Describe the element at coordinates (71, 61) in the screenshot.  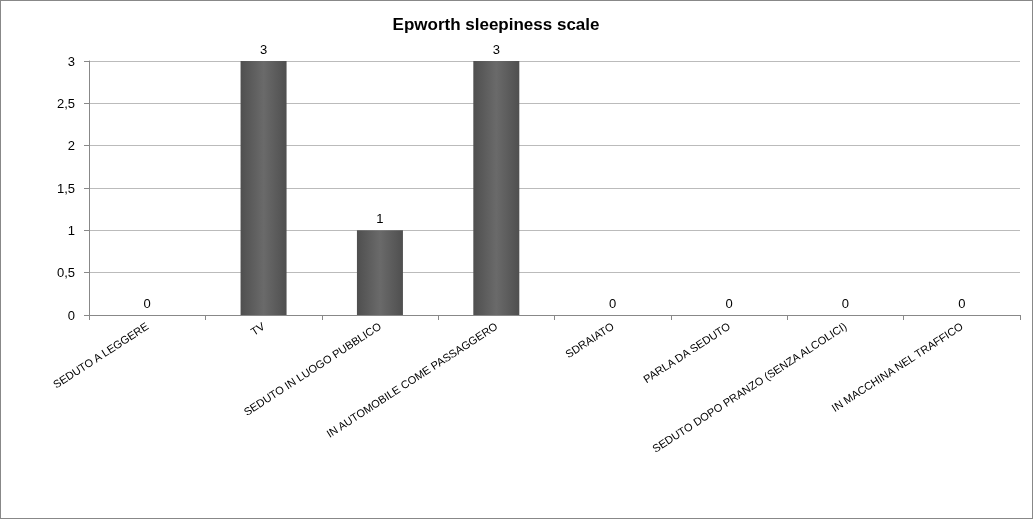
I see `y-tick-label: 3` at that location.